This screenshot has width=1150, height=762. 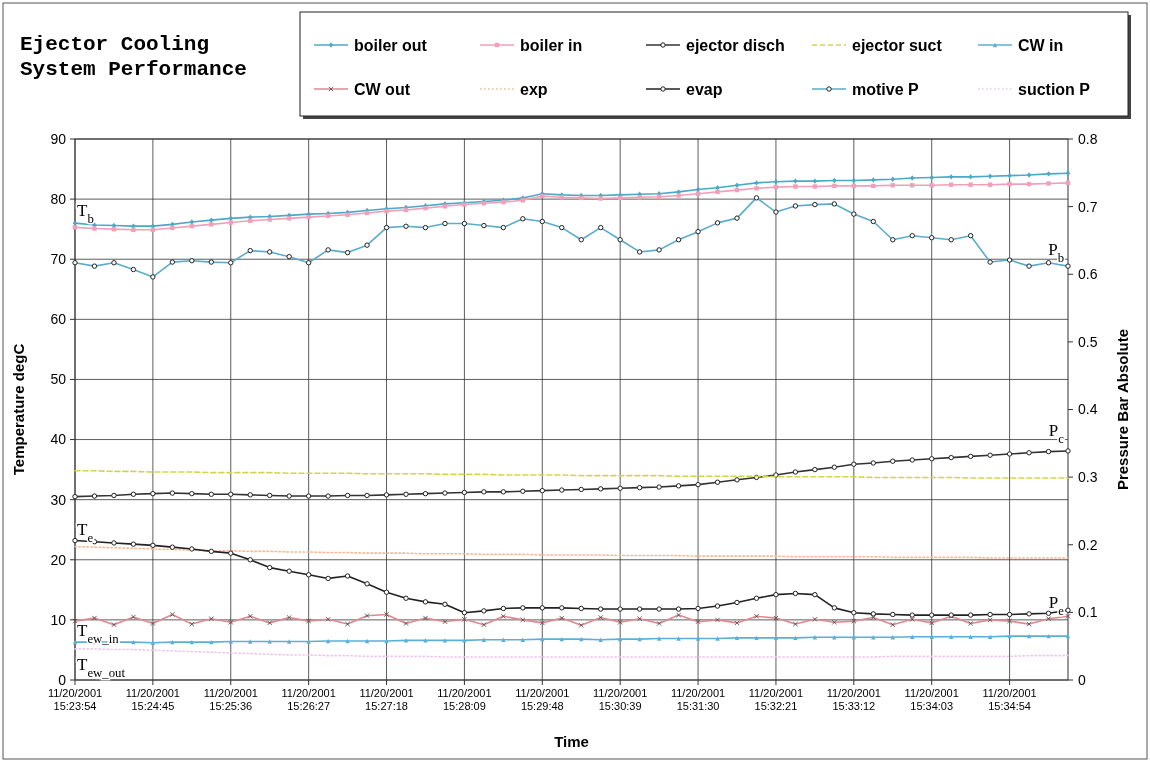 What do you see at coordinates (1056, 252) in the screenshot?
I see `annotation: P$_{b}$` at bounding box center [1056, 252].